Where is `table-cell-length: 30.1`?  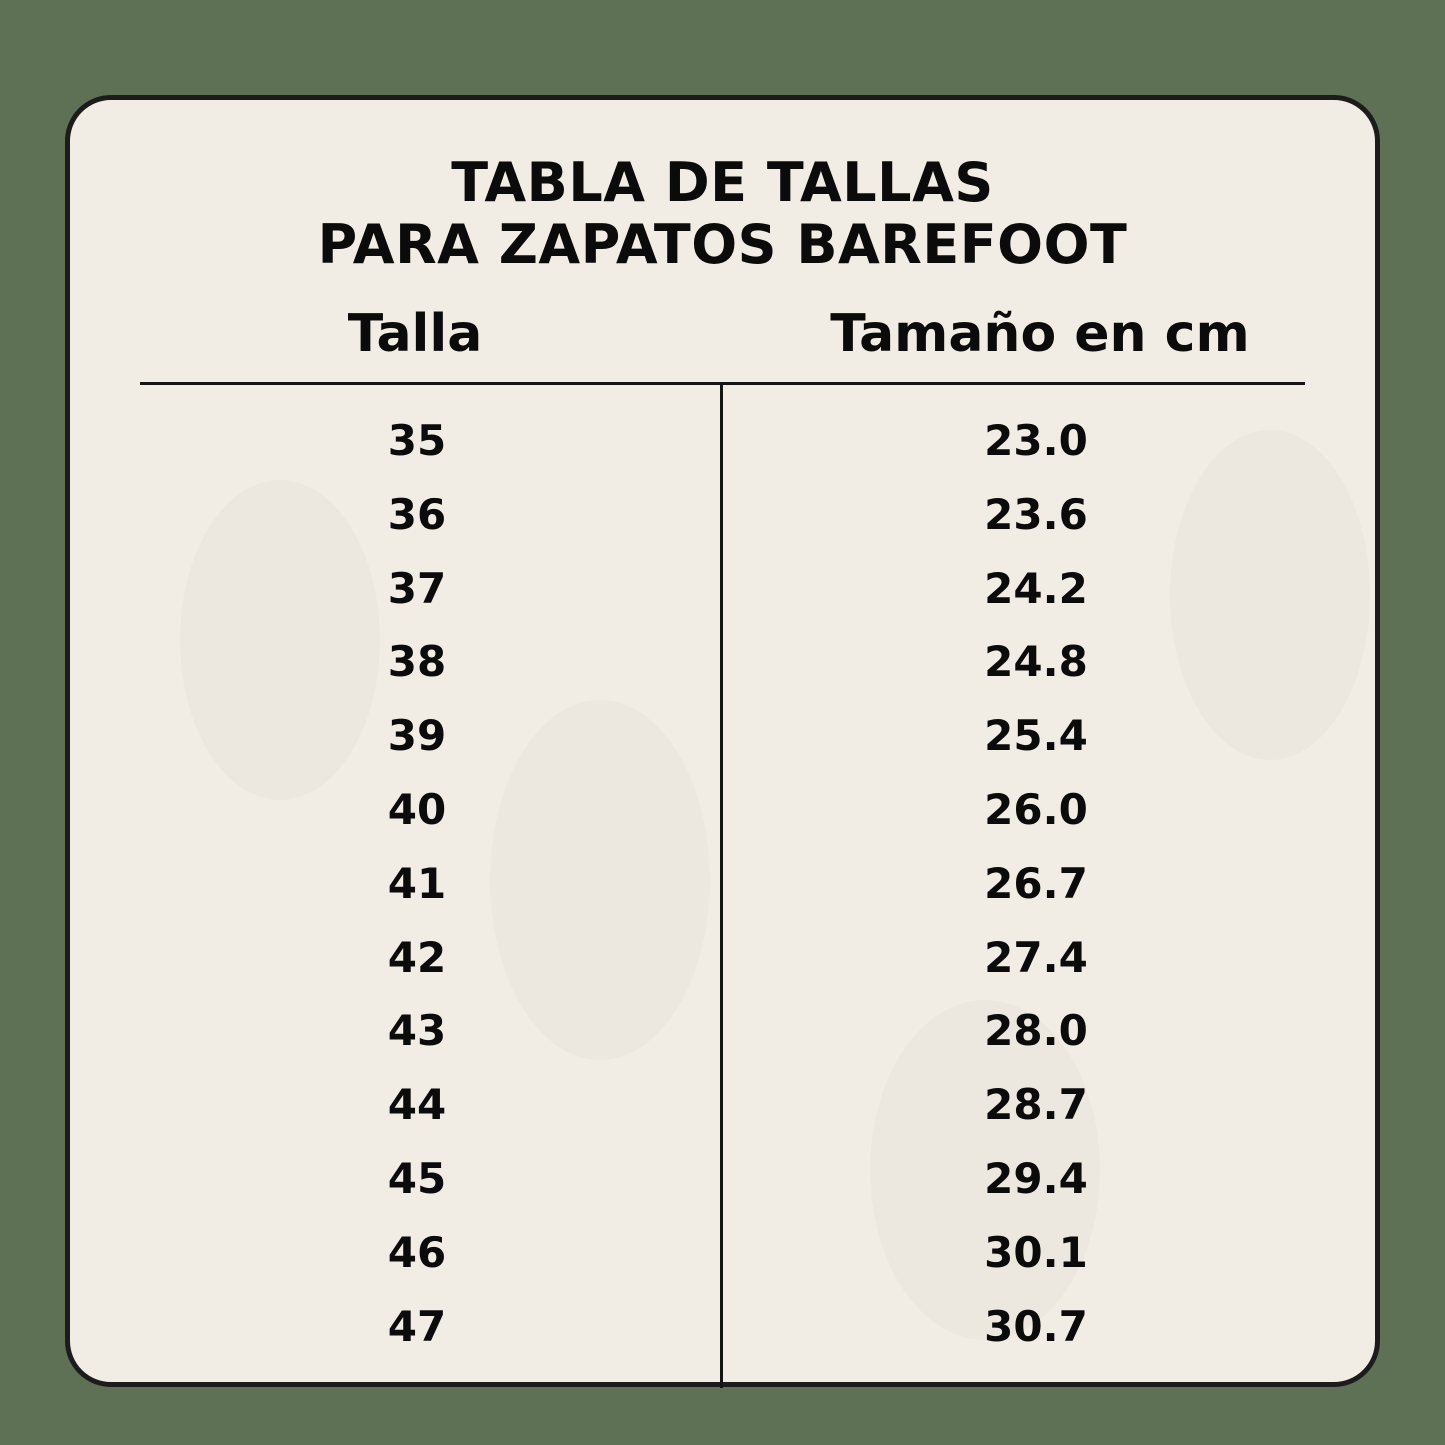 table-cell-length: 30.1 is located at coordinates (1036, 1252).